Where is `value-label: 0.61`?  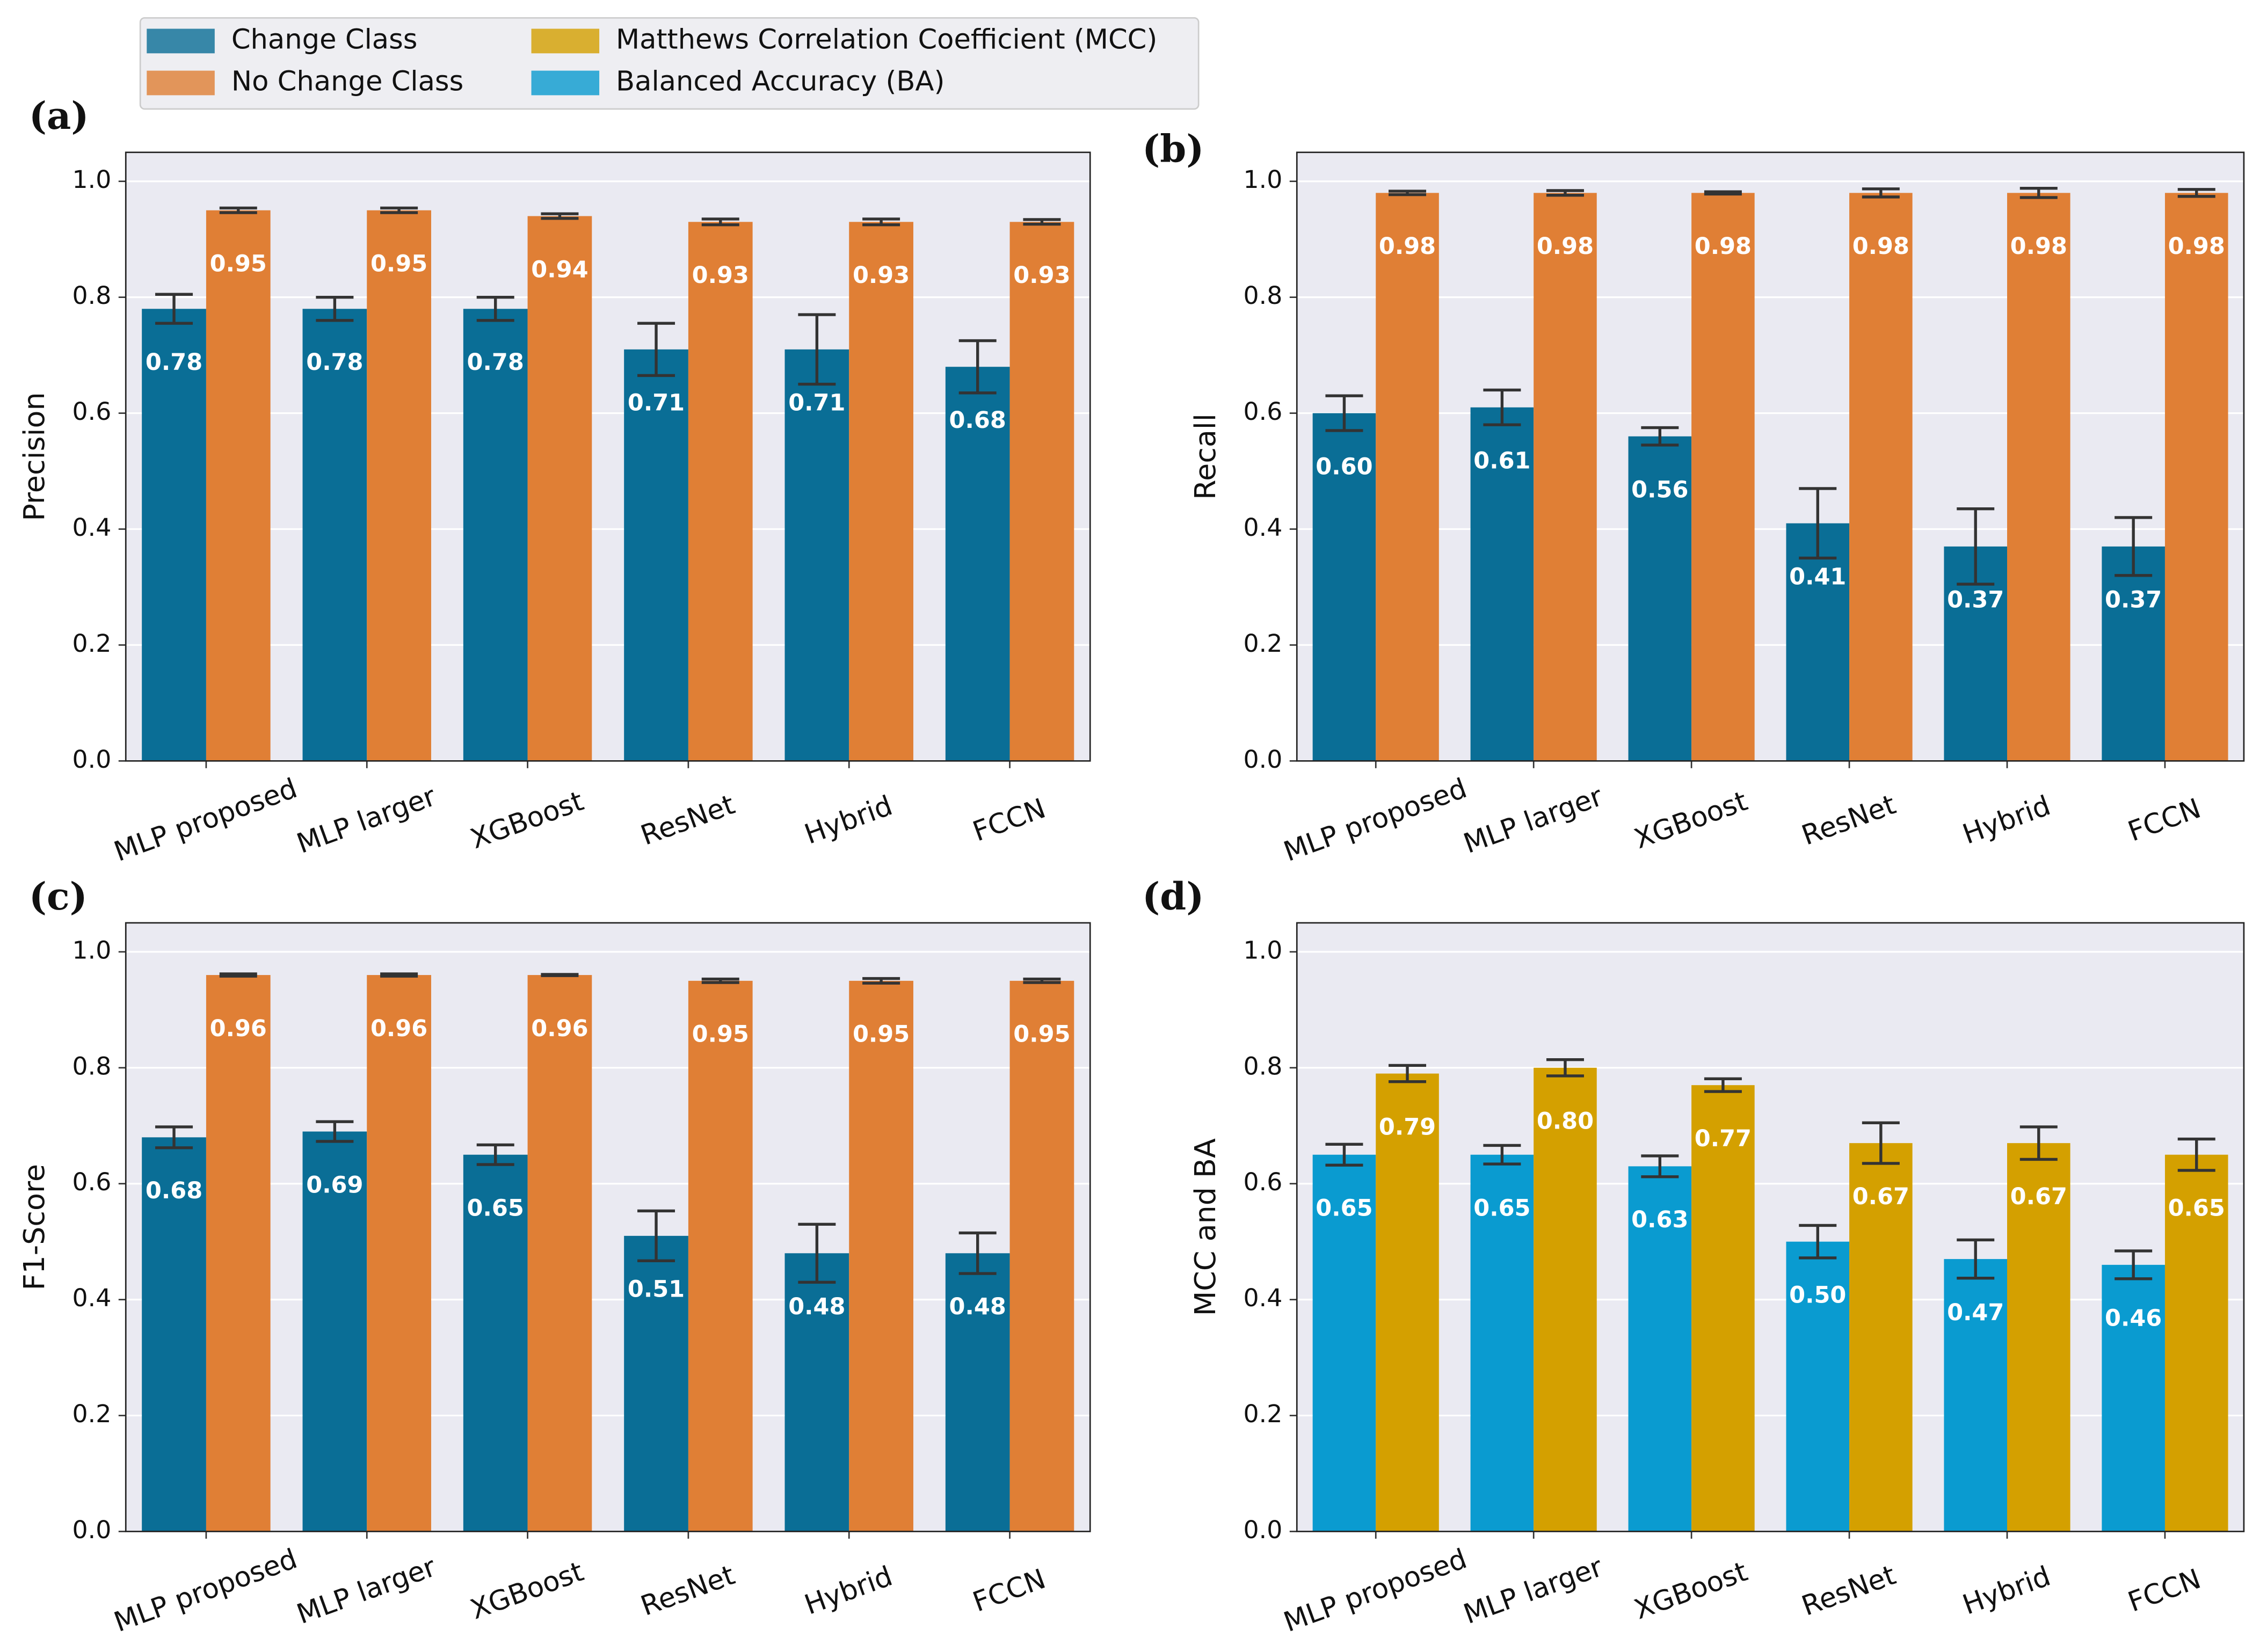 value-label: 0.61 is located at coordinates (1501, 461).